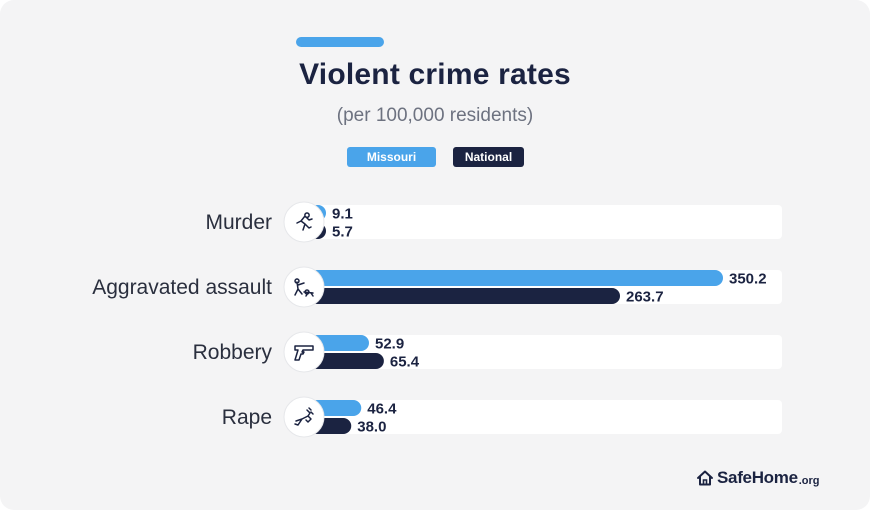 This screenshot has height=510, width=870. I want to click on value-label-national: 38.0, so click(371, 427).